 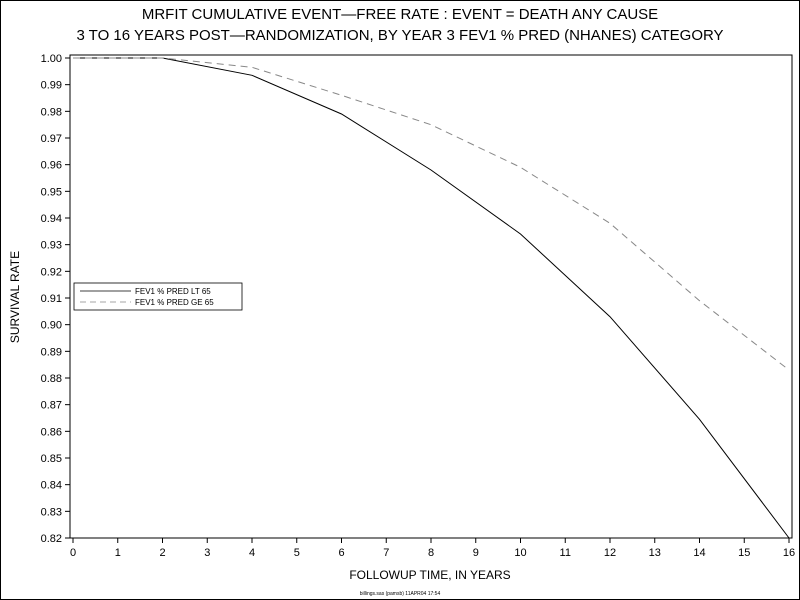 I want to click on y-tick-label: 0.88, so click(x=51, y=379).